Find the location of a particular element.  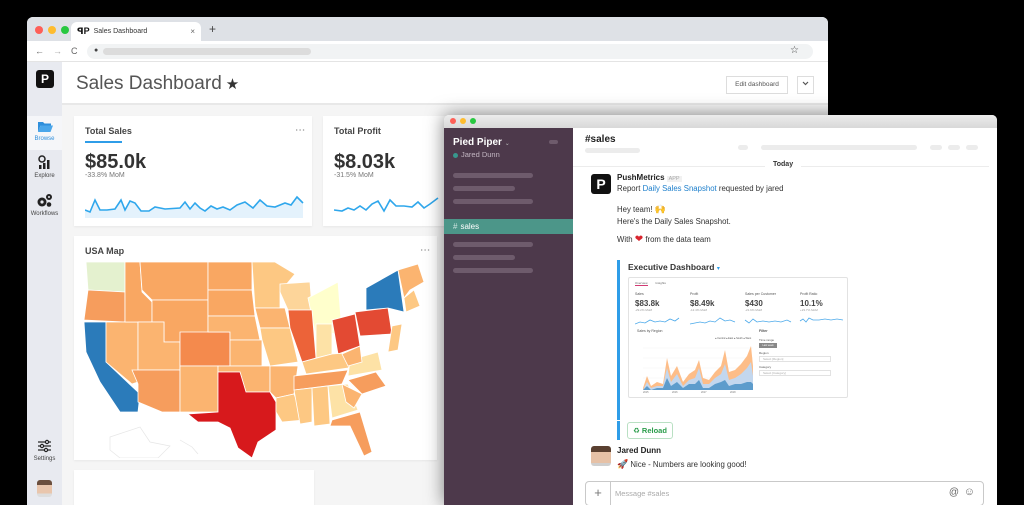

snapshot-tab: Insights is located at coordinates (660, 283).